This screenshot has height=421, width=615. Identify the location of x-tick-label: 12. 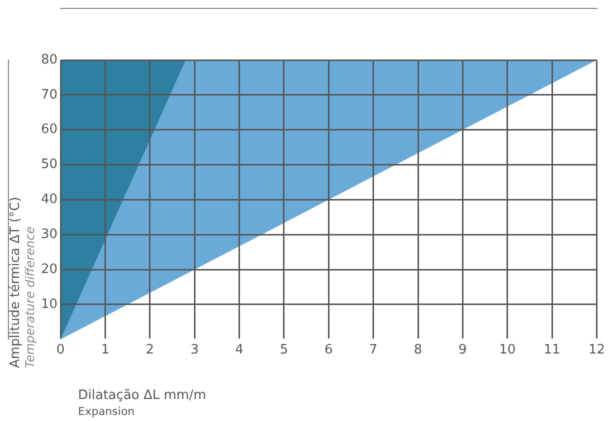
(596, 350).